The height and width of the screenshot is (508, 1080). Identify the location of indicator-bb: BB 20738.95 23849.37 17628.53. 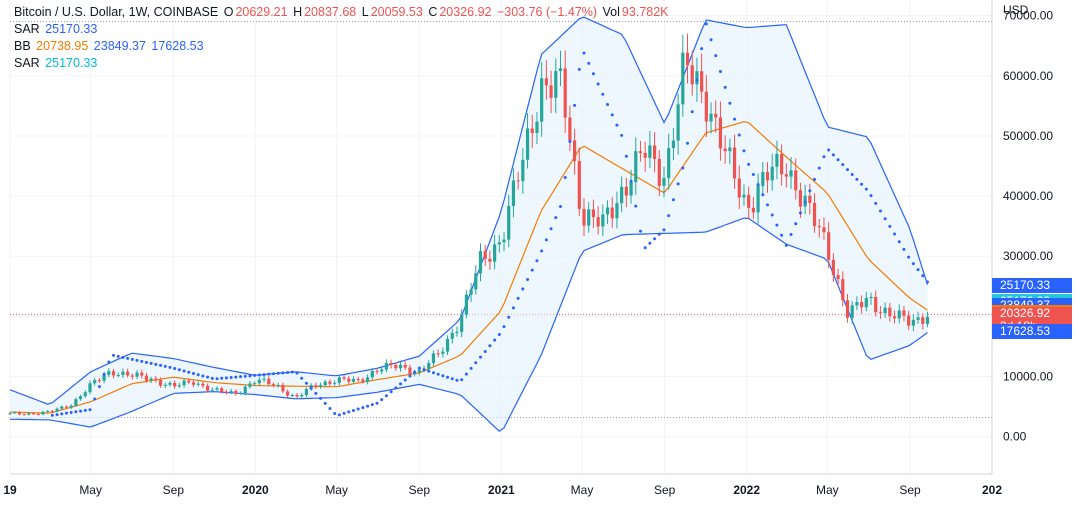
(110, 46).